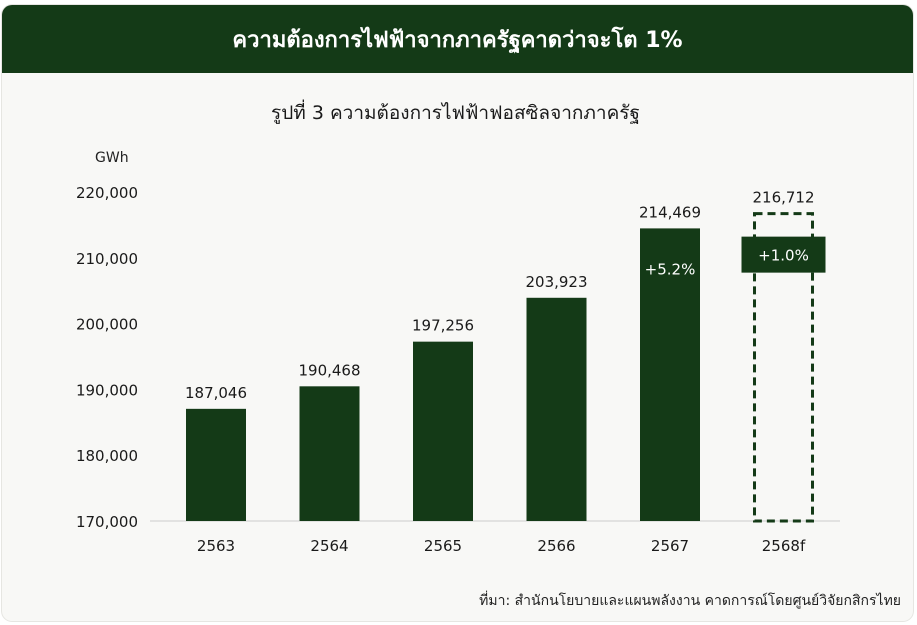 The width and height of the screenshot is (917, 625). Describe the element at coordinates (783, 198) in the screenshot. I see `bar-value-label: 216,712` at that location.